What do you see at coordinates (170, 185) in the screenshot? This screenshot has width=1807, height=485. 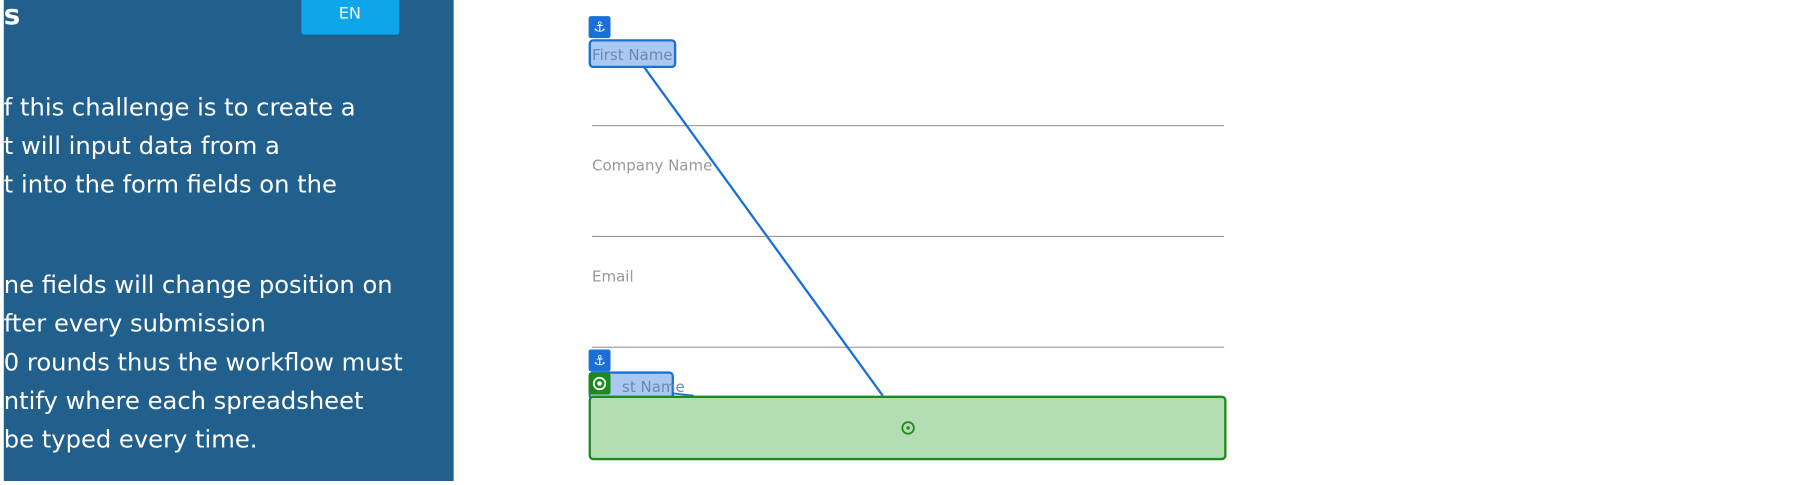 I see `paragraph-line: t into the form fields on the` at bounding box center [170, 185].